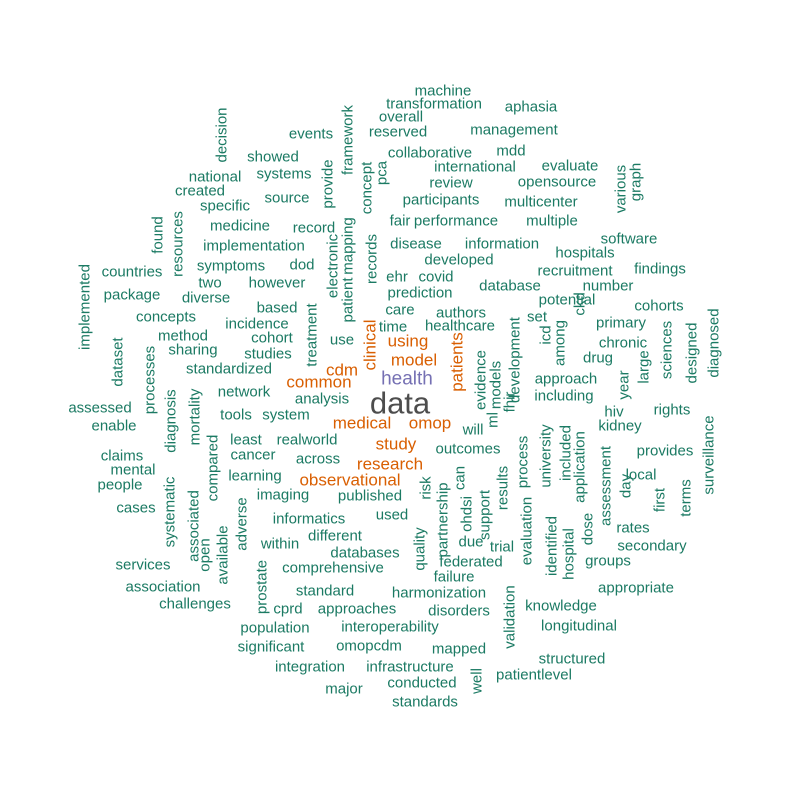  Describe the element at coordinates (667, 350) in the screenshot. I see `cloud-word: sciences` at that location.